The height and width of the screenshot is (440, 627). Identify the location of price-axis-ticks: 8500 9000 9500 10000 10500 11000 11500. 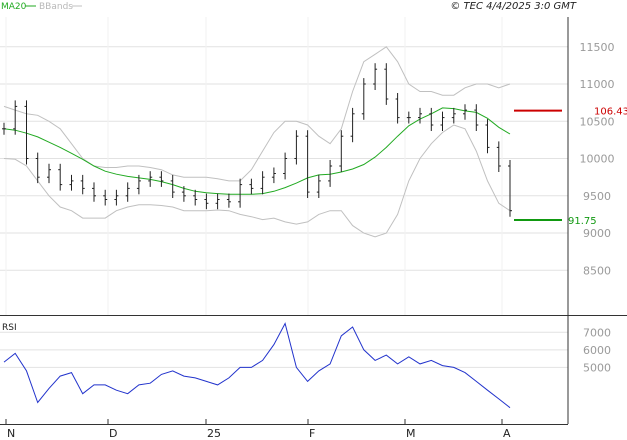
(597, 159).